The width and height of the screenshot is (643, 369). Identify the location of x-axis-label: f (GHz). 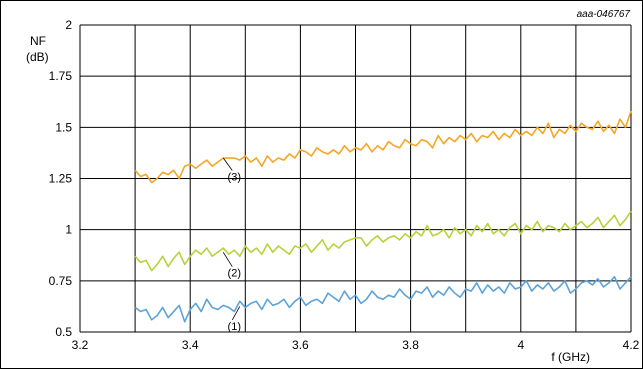
(570, 357).